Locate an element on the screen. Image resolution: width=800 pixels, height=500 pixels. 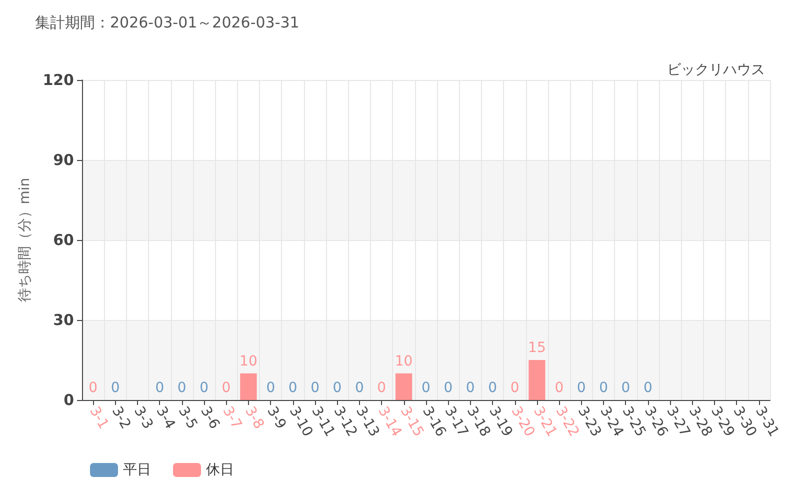
y-tick-label: 120 is located at coordinates (58, 80).